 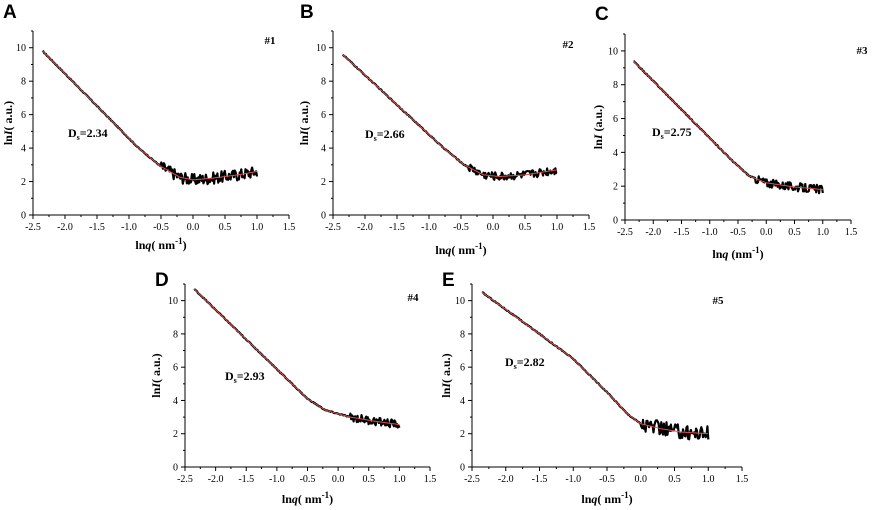 I want to click on fractal-dimension-label: Ds=2.82, so click(x=525, y=363).